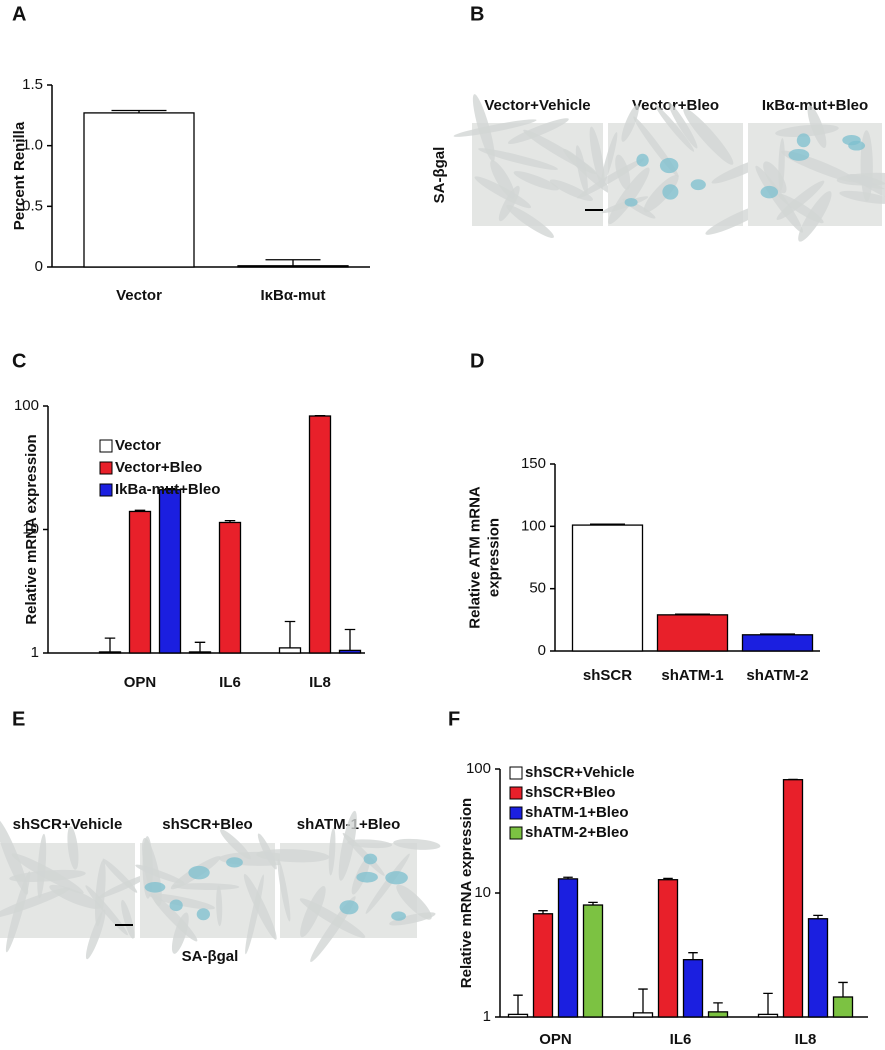 Image resolution: width=885 pixels, height=1050 pixels. What do you see at coordinates (454, 719) in the screenshot?
I see `panel-label: F` at bounding box center [454, 719].